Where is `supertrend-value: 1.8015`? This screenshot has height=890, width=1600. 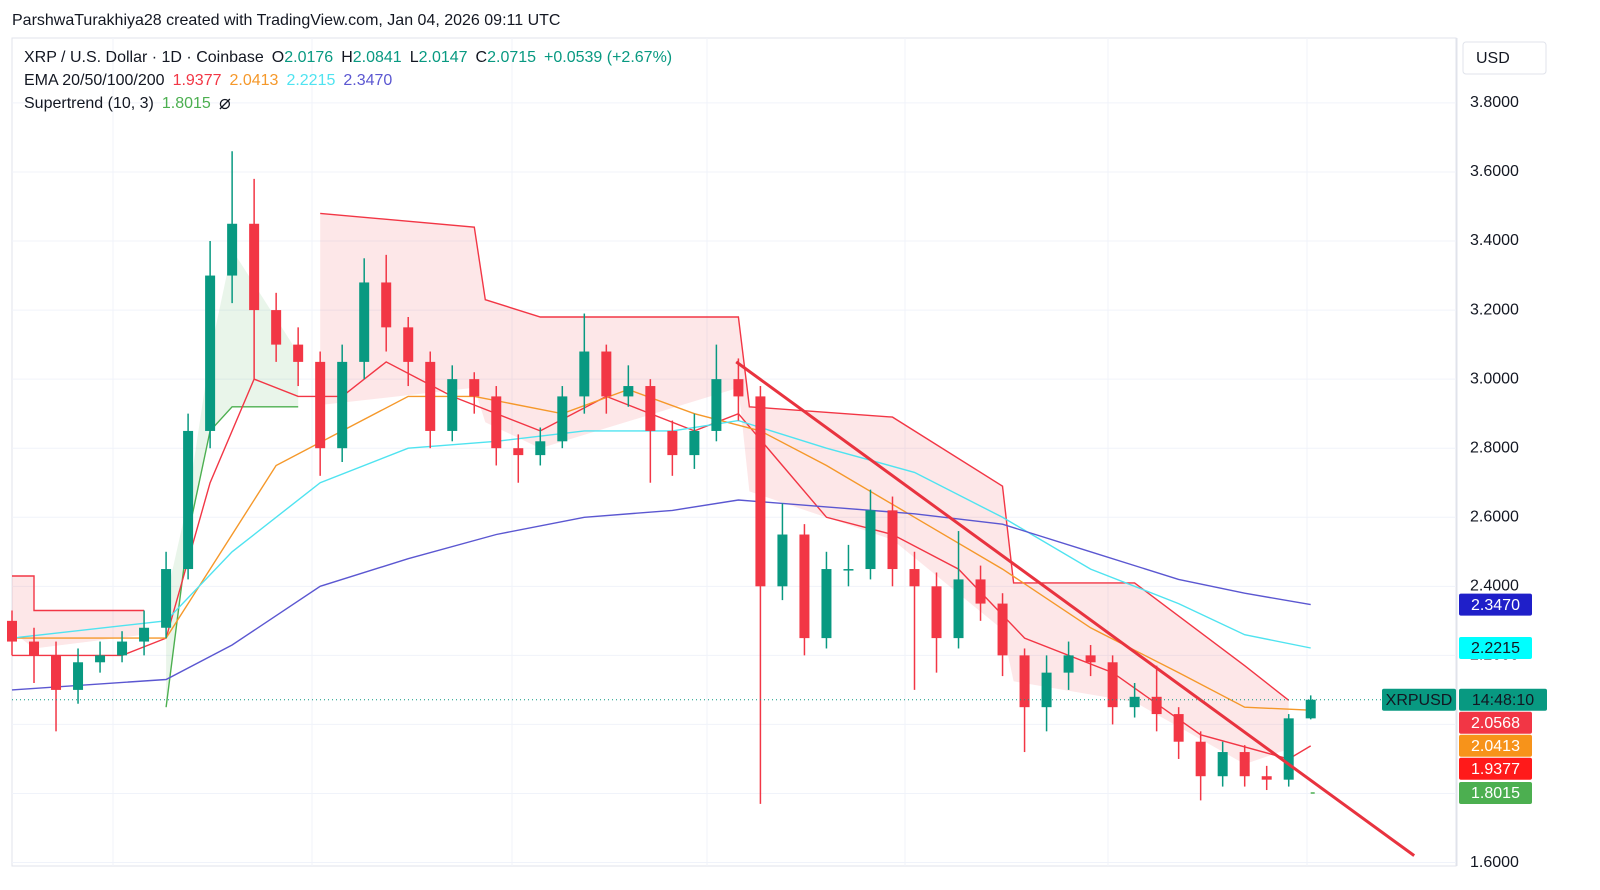
supertrend-value: 1.8015 is located at coordinates (186, 103).